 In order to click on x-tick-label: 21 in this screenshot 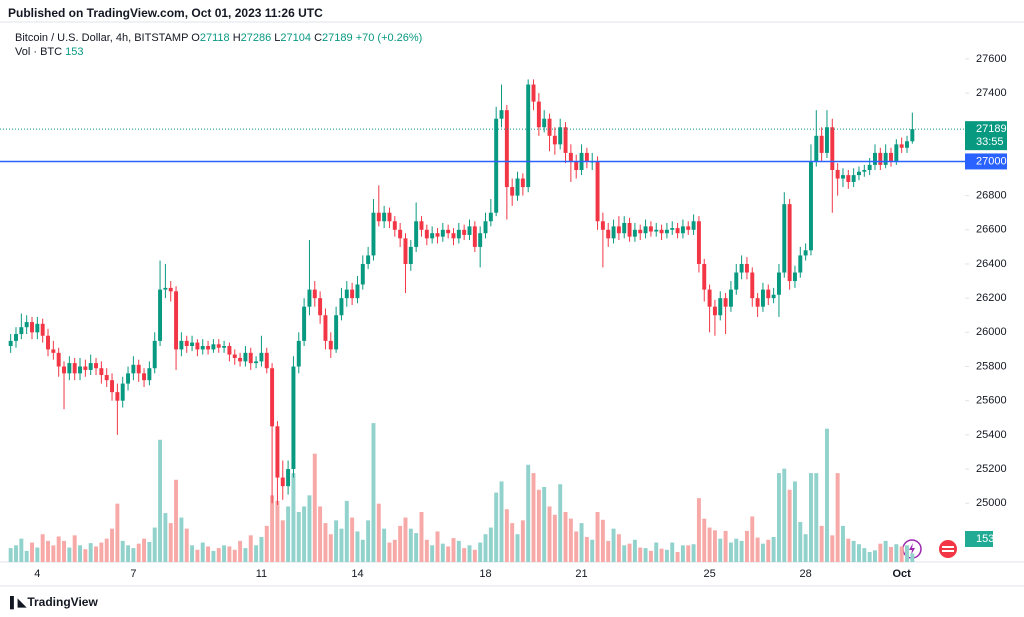, I will do `click(581, 574)`.